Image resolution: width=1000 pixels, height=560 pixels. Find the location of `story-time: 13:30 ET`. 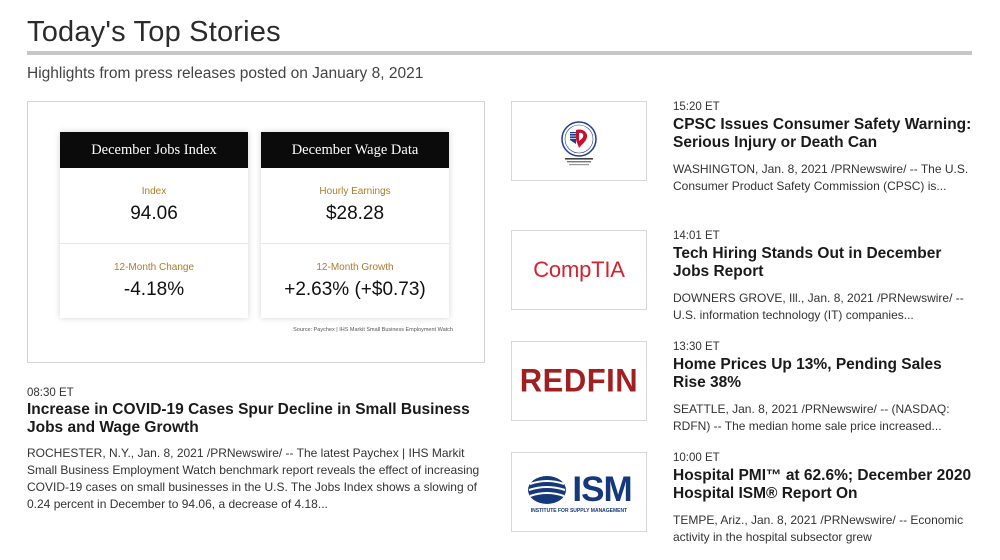

story-time: 13:30 ET is located at coordinates (696, 347).